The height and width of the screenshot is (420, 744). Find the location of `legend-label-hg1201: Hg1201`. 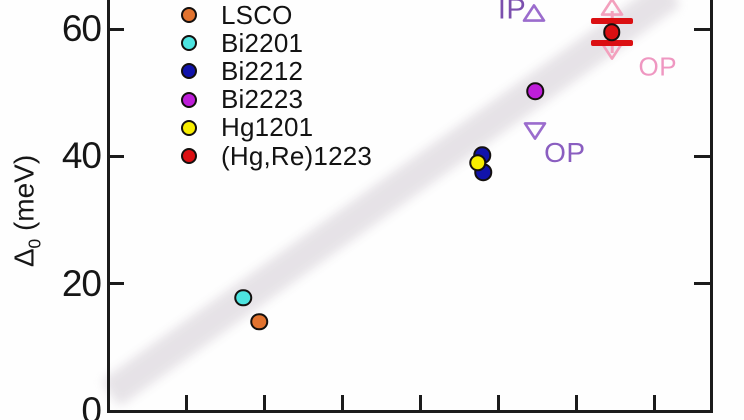

legend-label-hg1201: Hg1201 is located at coordinates (267, 127).